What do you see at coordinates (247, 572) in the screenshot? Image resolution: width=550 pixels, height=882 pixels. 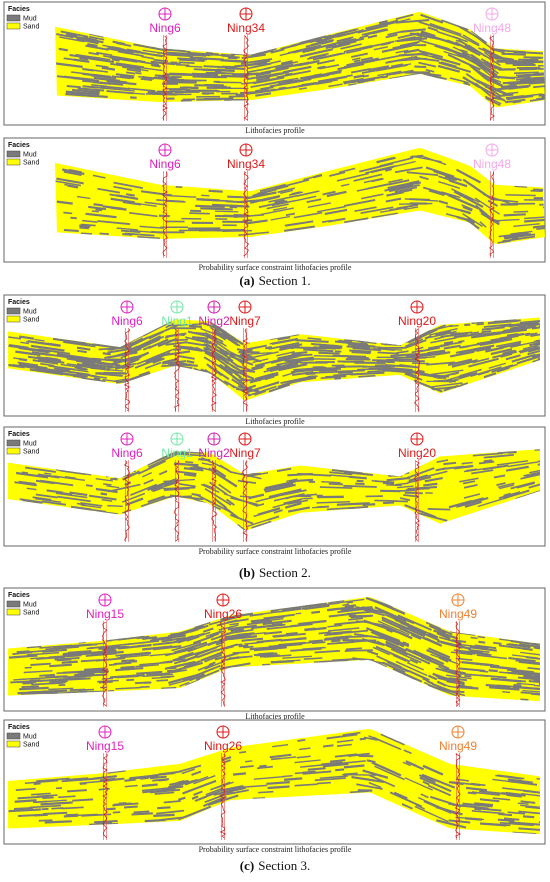 I see `section-label: (b)` at bounding box center [247, 572].